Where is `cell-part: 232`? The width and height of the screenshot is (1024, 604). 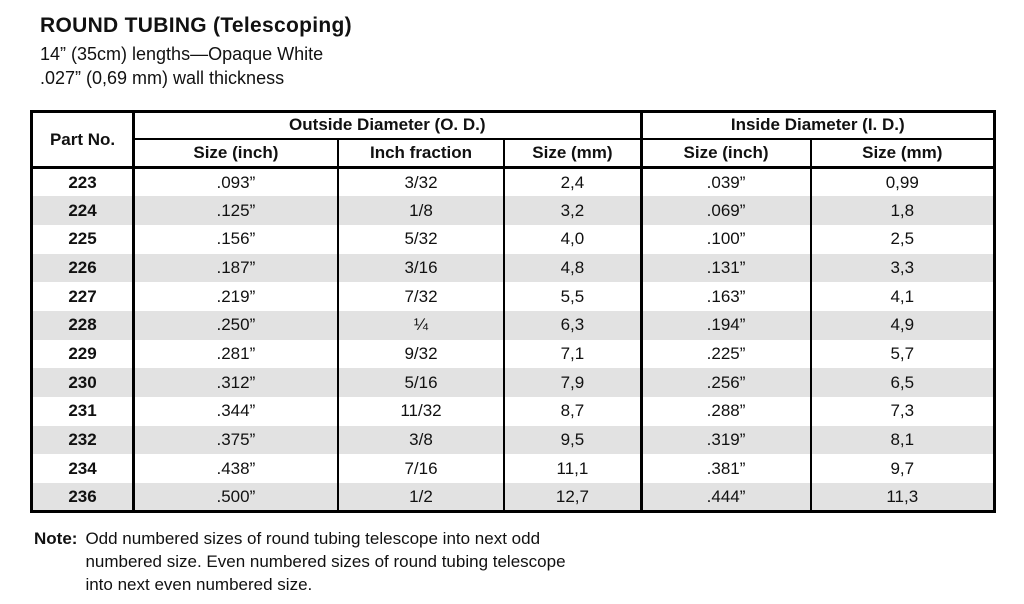
cell-part: 232 is located at coordinates (83, 440).